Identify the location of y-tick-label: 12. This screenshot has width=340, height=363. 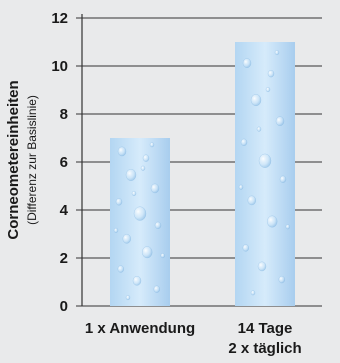
(59, 18).